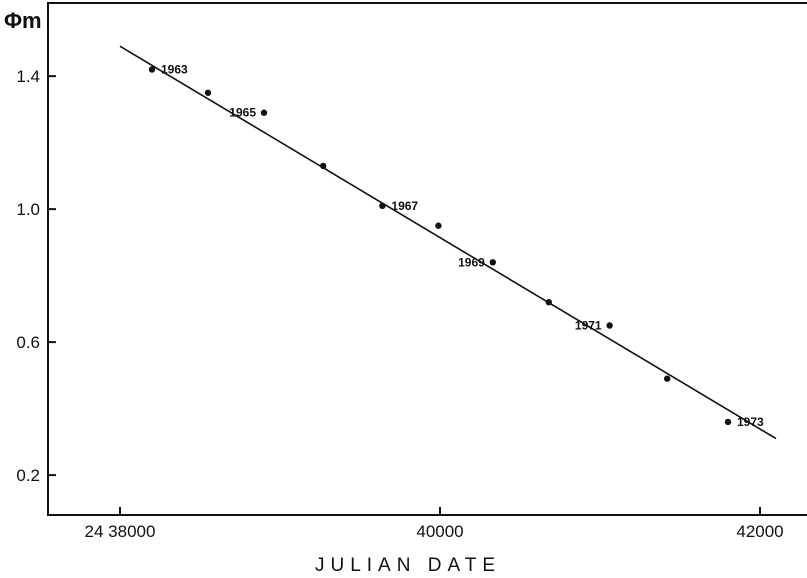 The height and width of the screenshot is (578, 807). Describe the element at coordinates (439, 531) in the screenshot. I see `x-tick-label: 40000` at that location.